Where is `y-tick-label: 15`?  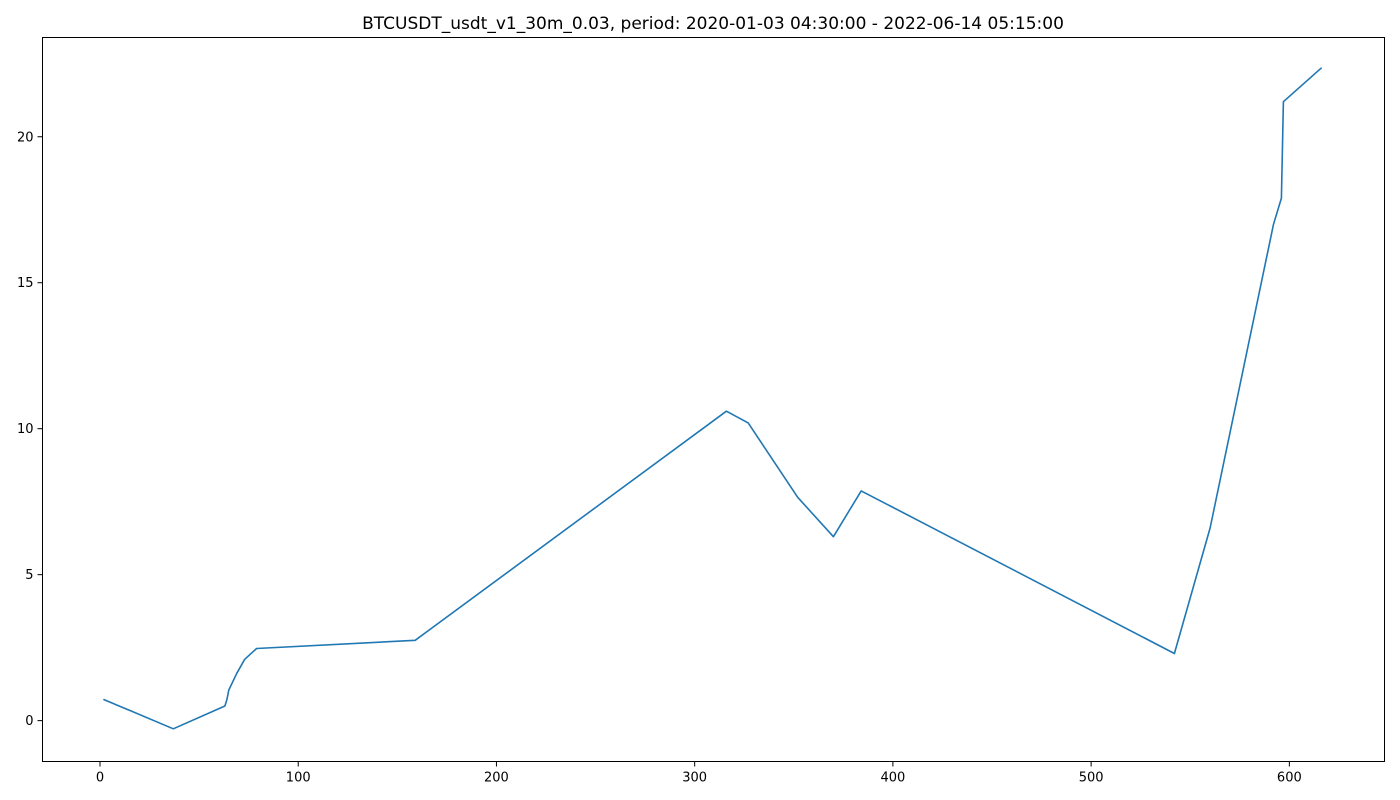 y-tick-label: 15 is located at coordinates (25, 283).